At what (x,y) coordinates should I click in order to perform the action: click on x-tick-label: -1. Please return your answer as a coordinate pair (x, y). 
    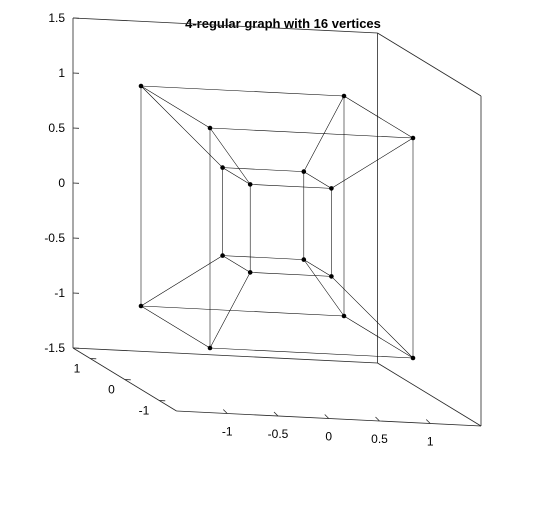
    Looking at the image, I should click on (227, 432).